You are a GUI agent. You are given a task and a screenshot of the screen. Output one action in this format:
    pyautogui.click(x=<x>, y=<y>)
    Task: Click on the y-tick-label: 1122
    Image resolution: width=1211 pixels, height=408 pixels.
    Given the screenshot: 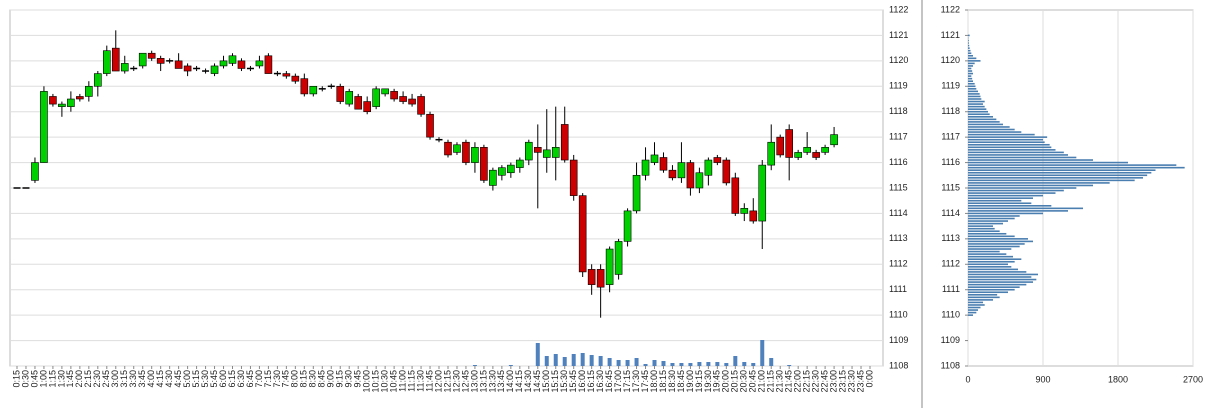 What is the action you would take?
    pyautogui.click(x=898, y=9)
    